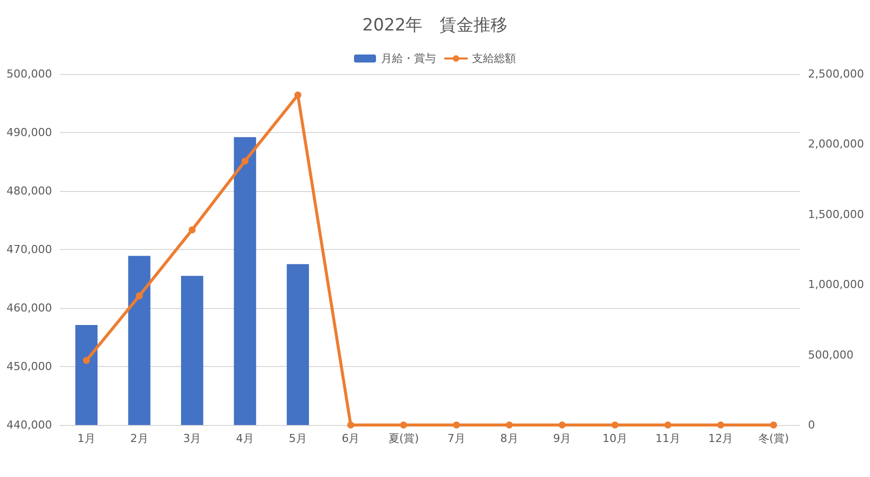 The width and height of the screenshot is (870, 477). What do you see at coordinates (836, 214) in the screenshot?
I see `y2-tick-label: 1,500,000` at bounding box center [836, 214].